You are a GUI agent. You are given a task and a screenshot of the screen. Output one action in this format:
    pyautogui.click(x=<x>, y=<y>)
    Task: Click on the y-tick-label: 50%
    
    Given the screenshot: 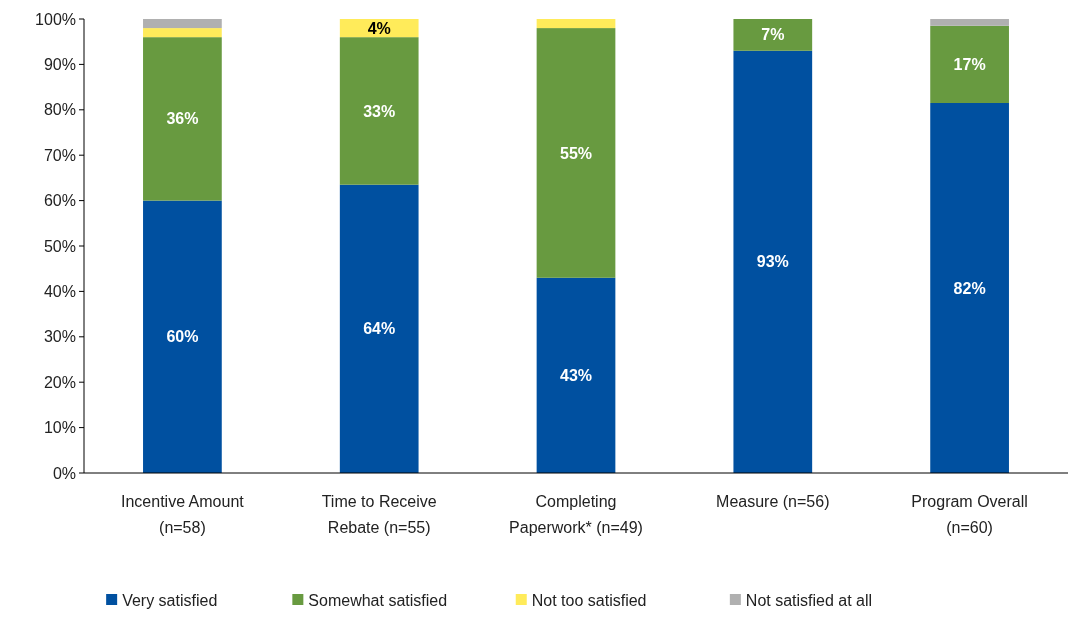 What is the action you would take?
    pyautogui.click(x=59, y=246)
    